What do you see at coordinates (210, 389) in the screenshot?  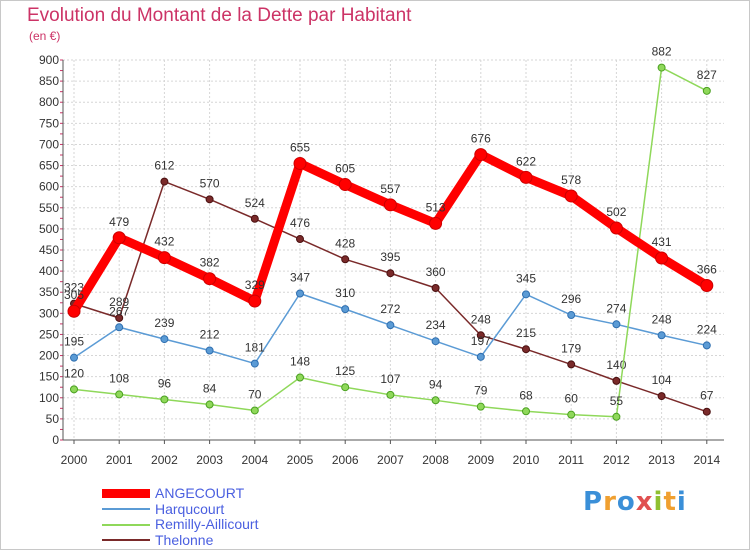 I see `data-label: 84` at bounding box center [210, 389].